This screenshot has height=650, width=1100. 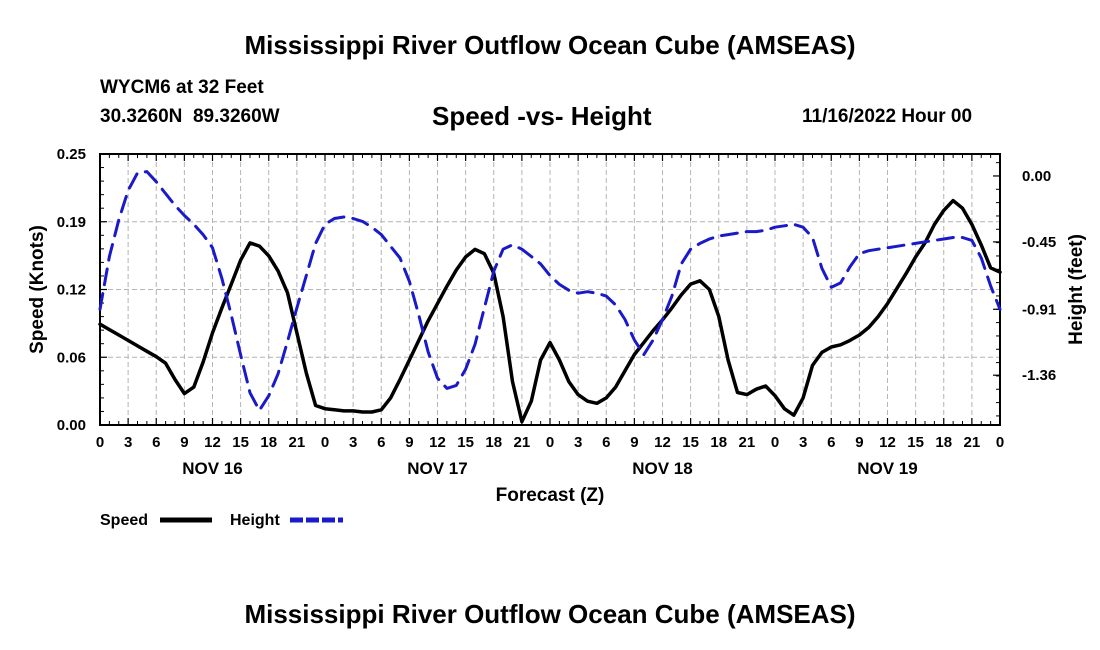 I want to click on legend-label-speed: Speed, so click(x=124, y=520).